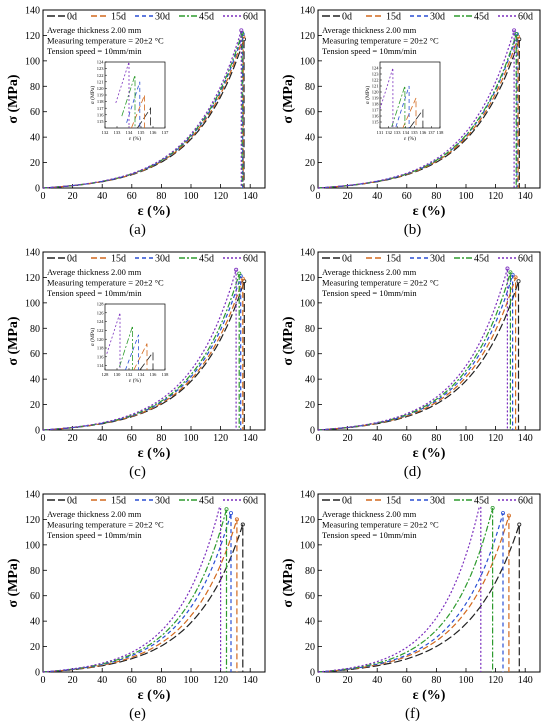 This screenshot has height=727, width=550. I want to click on caption-a: (a), so click(137, 230).